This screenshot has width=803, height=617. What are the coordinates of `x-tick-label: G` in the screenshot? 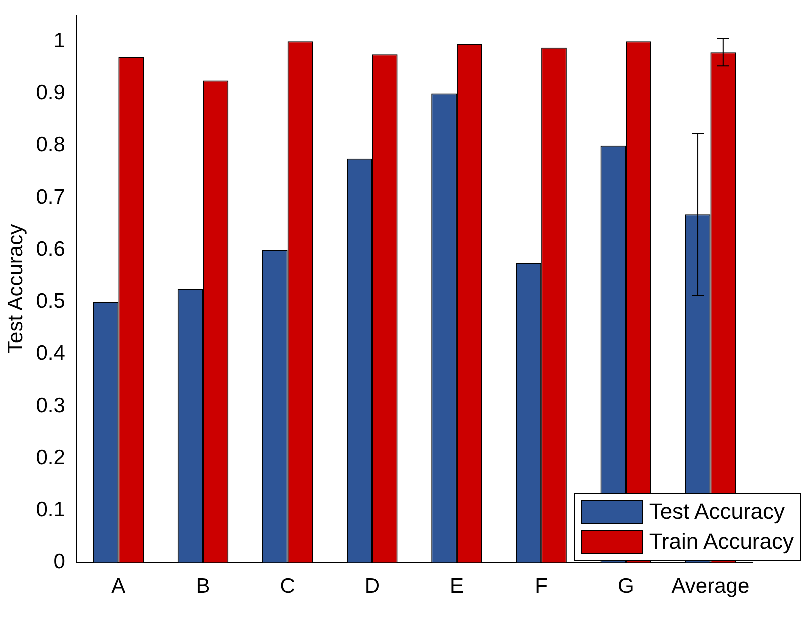 It's located at (626, 586).